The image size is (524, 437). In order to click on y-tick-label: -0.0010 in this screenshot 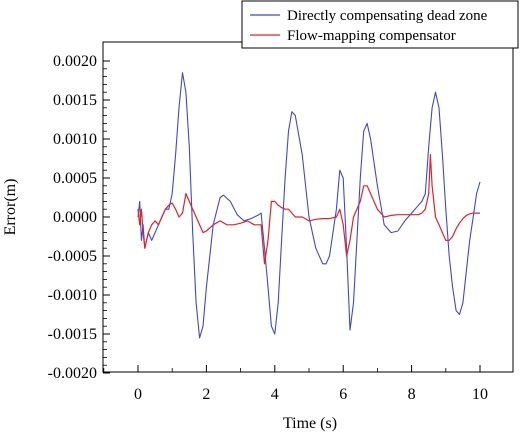, I will do `click(72, 295)`.